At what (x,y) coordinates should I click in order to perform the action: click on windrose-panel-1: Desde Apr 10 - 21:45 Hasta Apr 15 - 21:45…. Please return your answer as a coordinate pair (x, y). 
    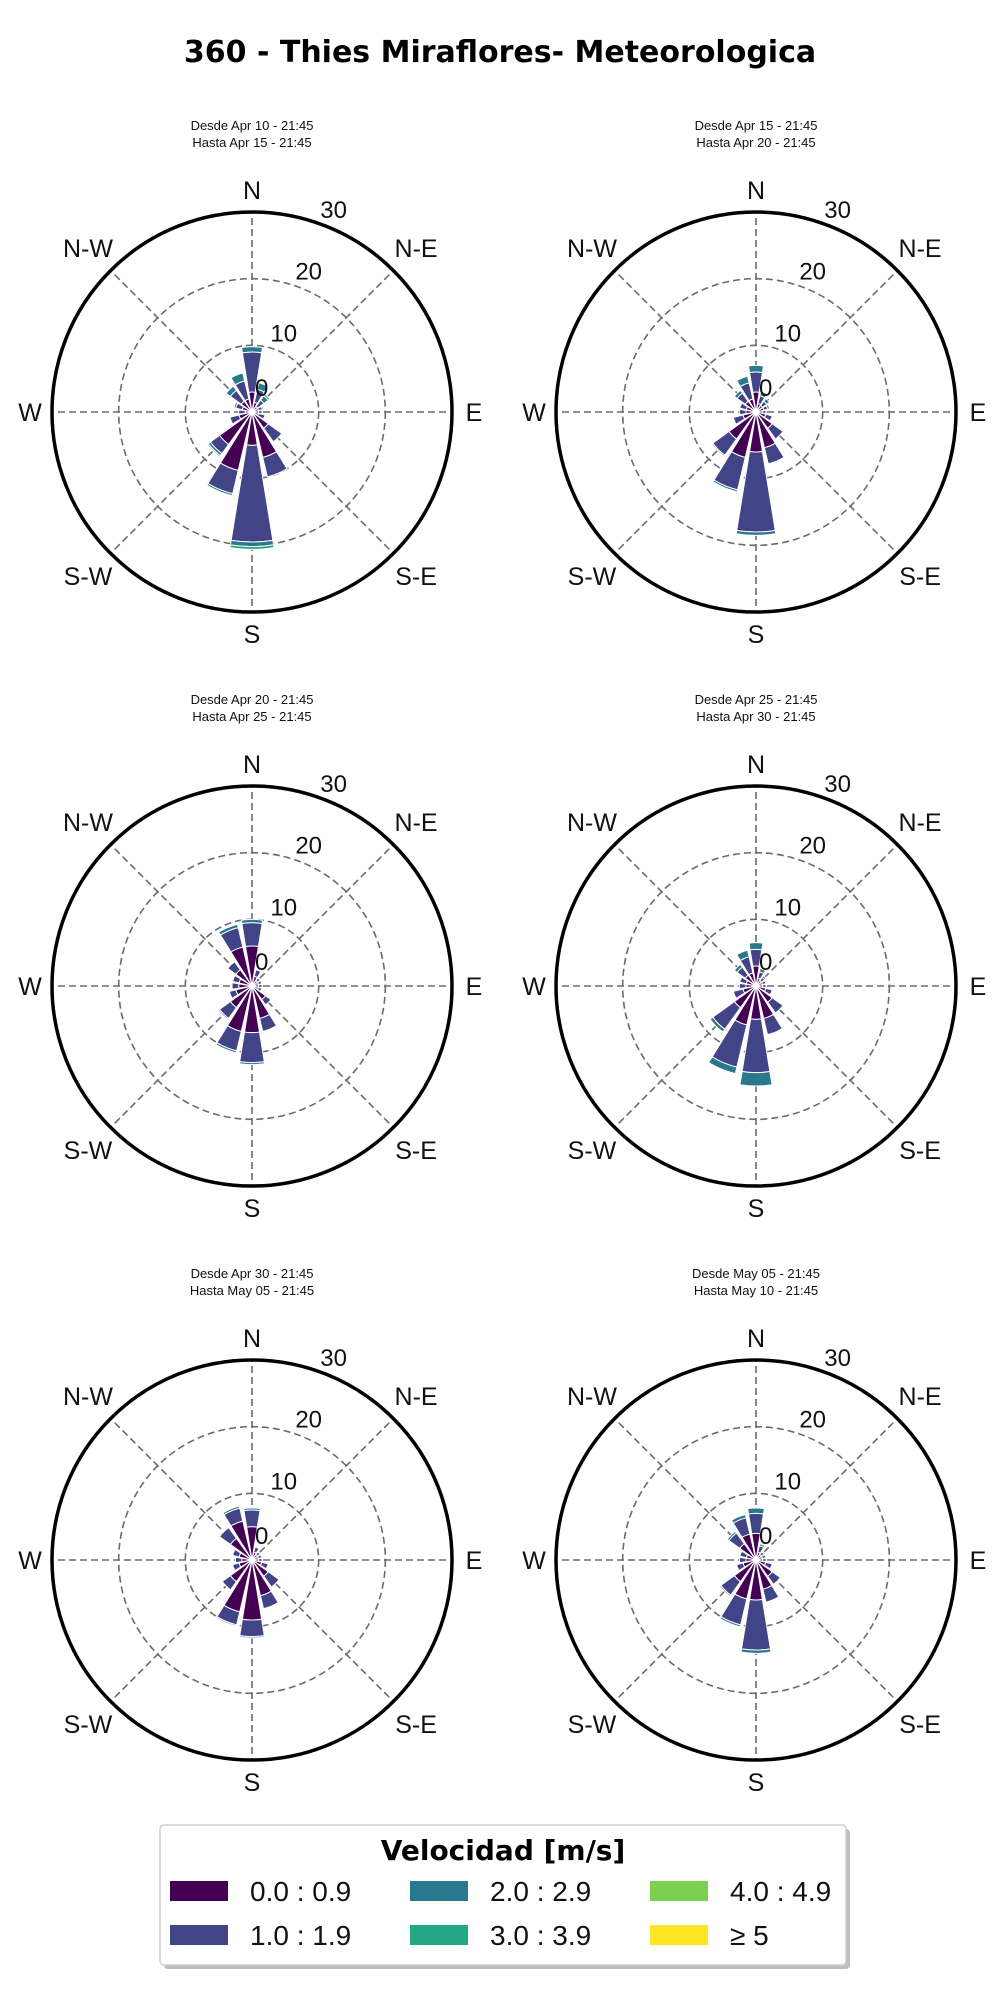
    Looking at the image, I should click on (250, 383).